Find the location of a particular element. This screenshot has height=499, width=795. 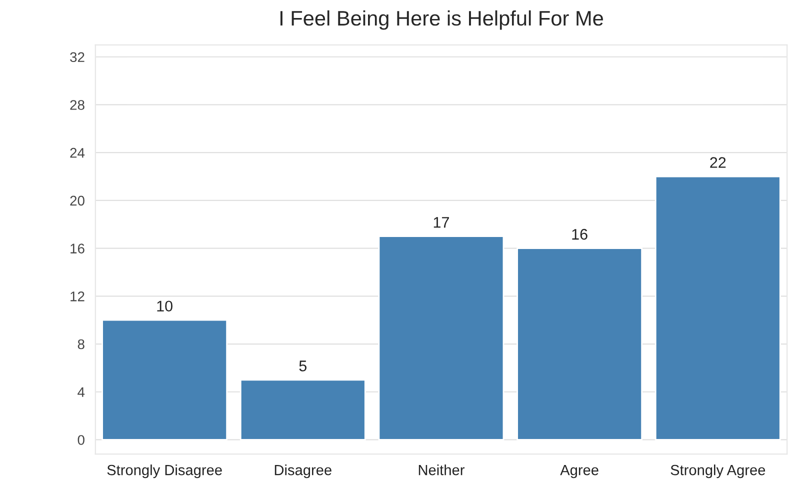

x-tick-label: Disagree is located at coordinates (303, 471).